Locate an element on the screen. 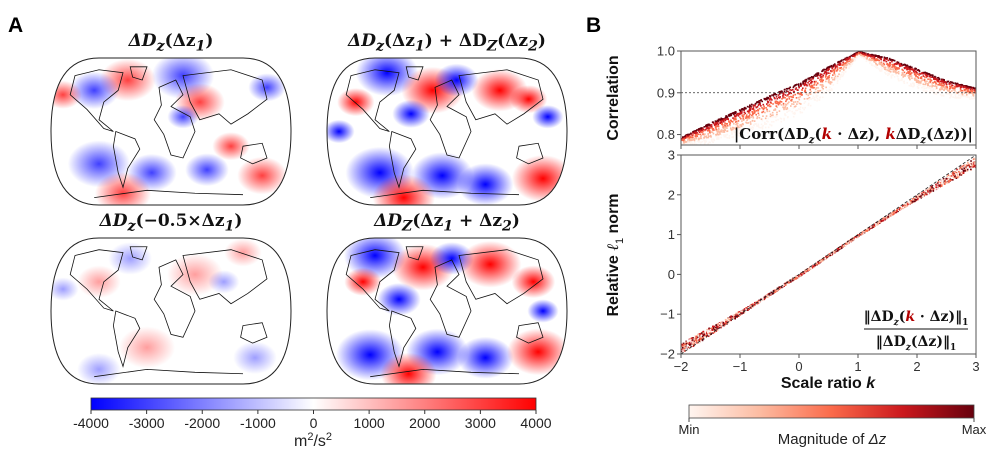 This screenshot has width=1000, height=460. annot-sub2: z is located at coordinates (922, 140).